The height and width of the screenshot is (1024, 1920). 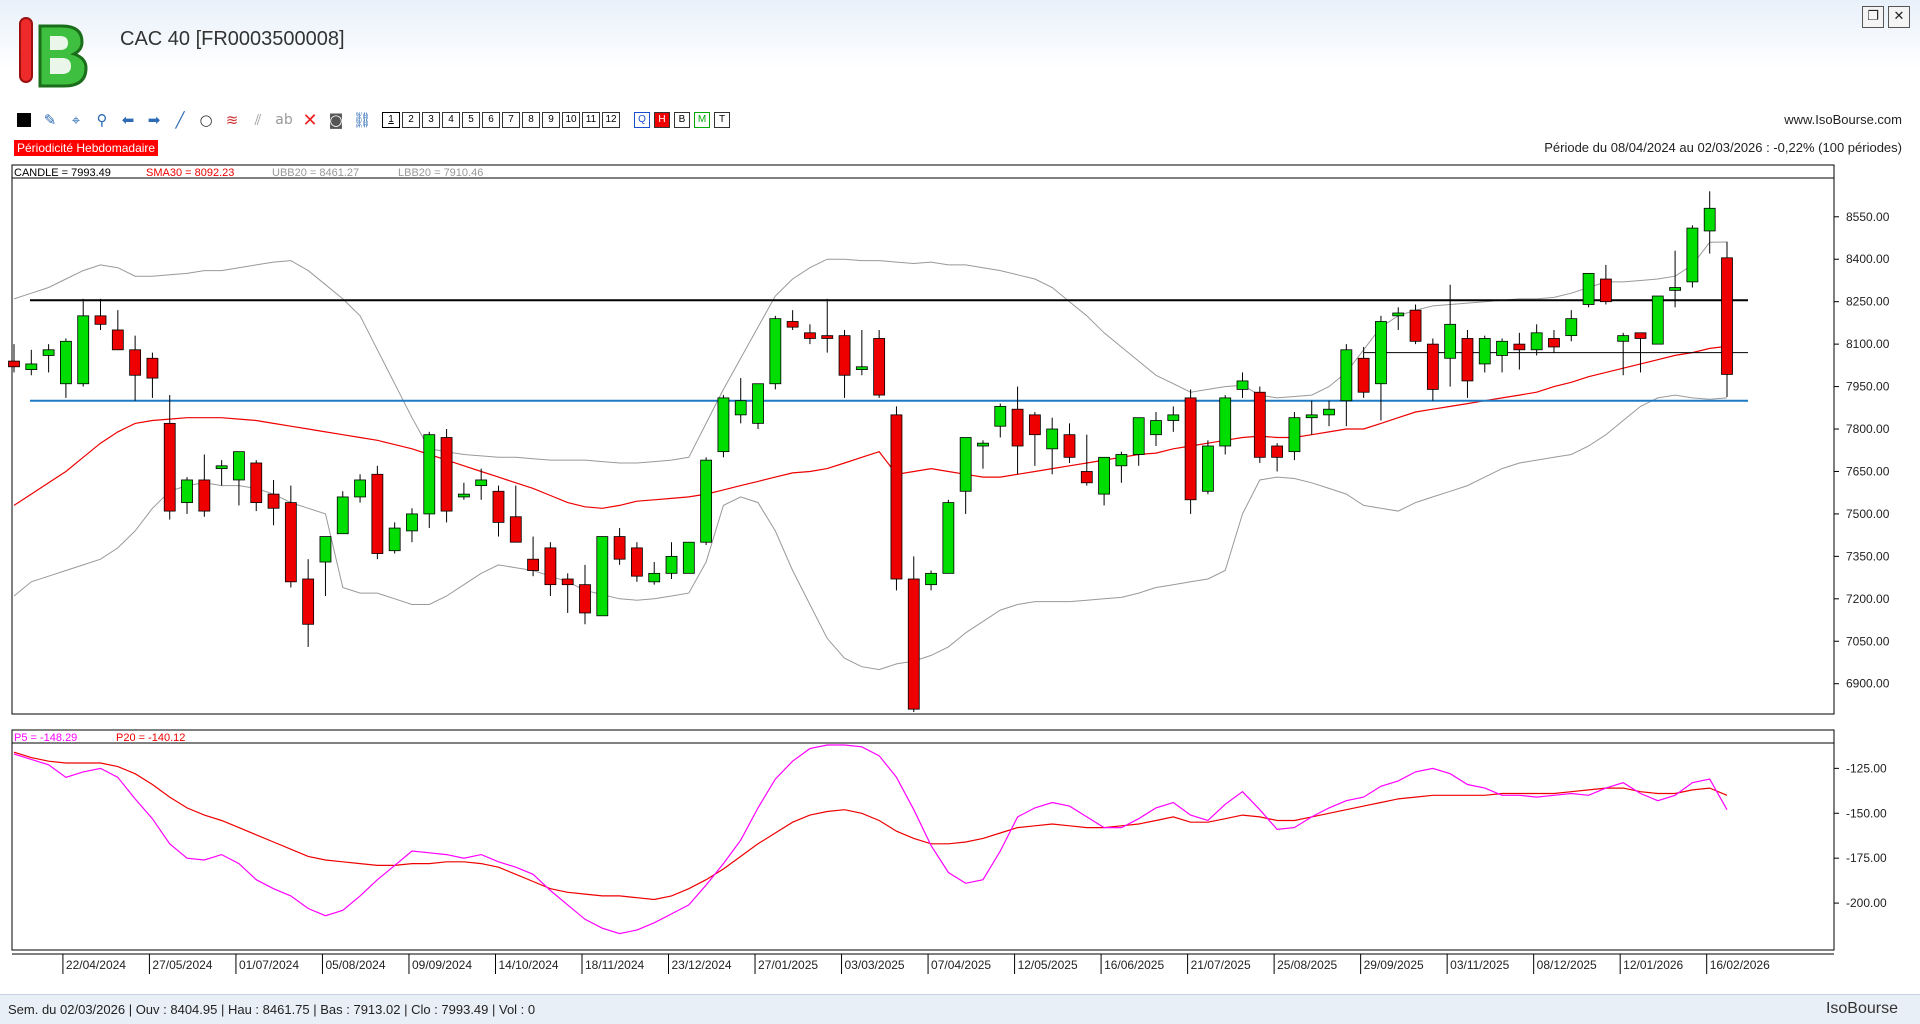 I want to click on arrow-left-icon: ⬅, so click(x=128, y=120).